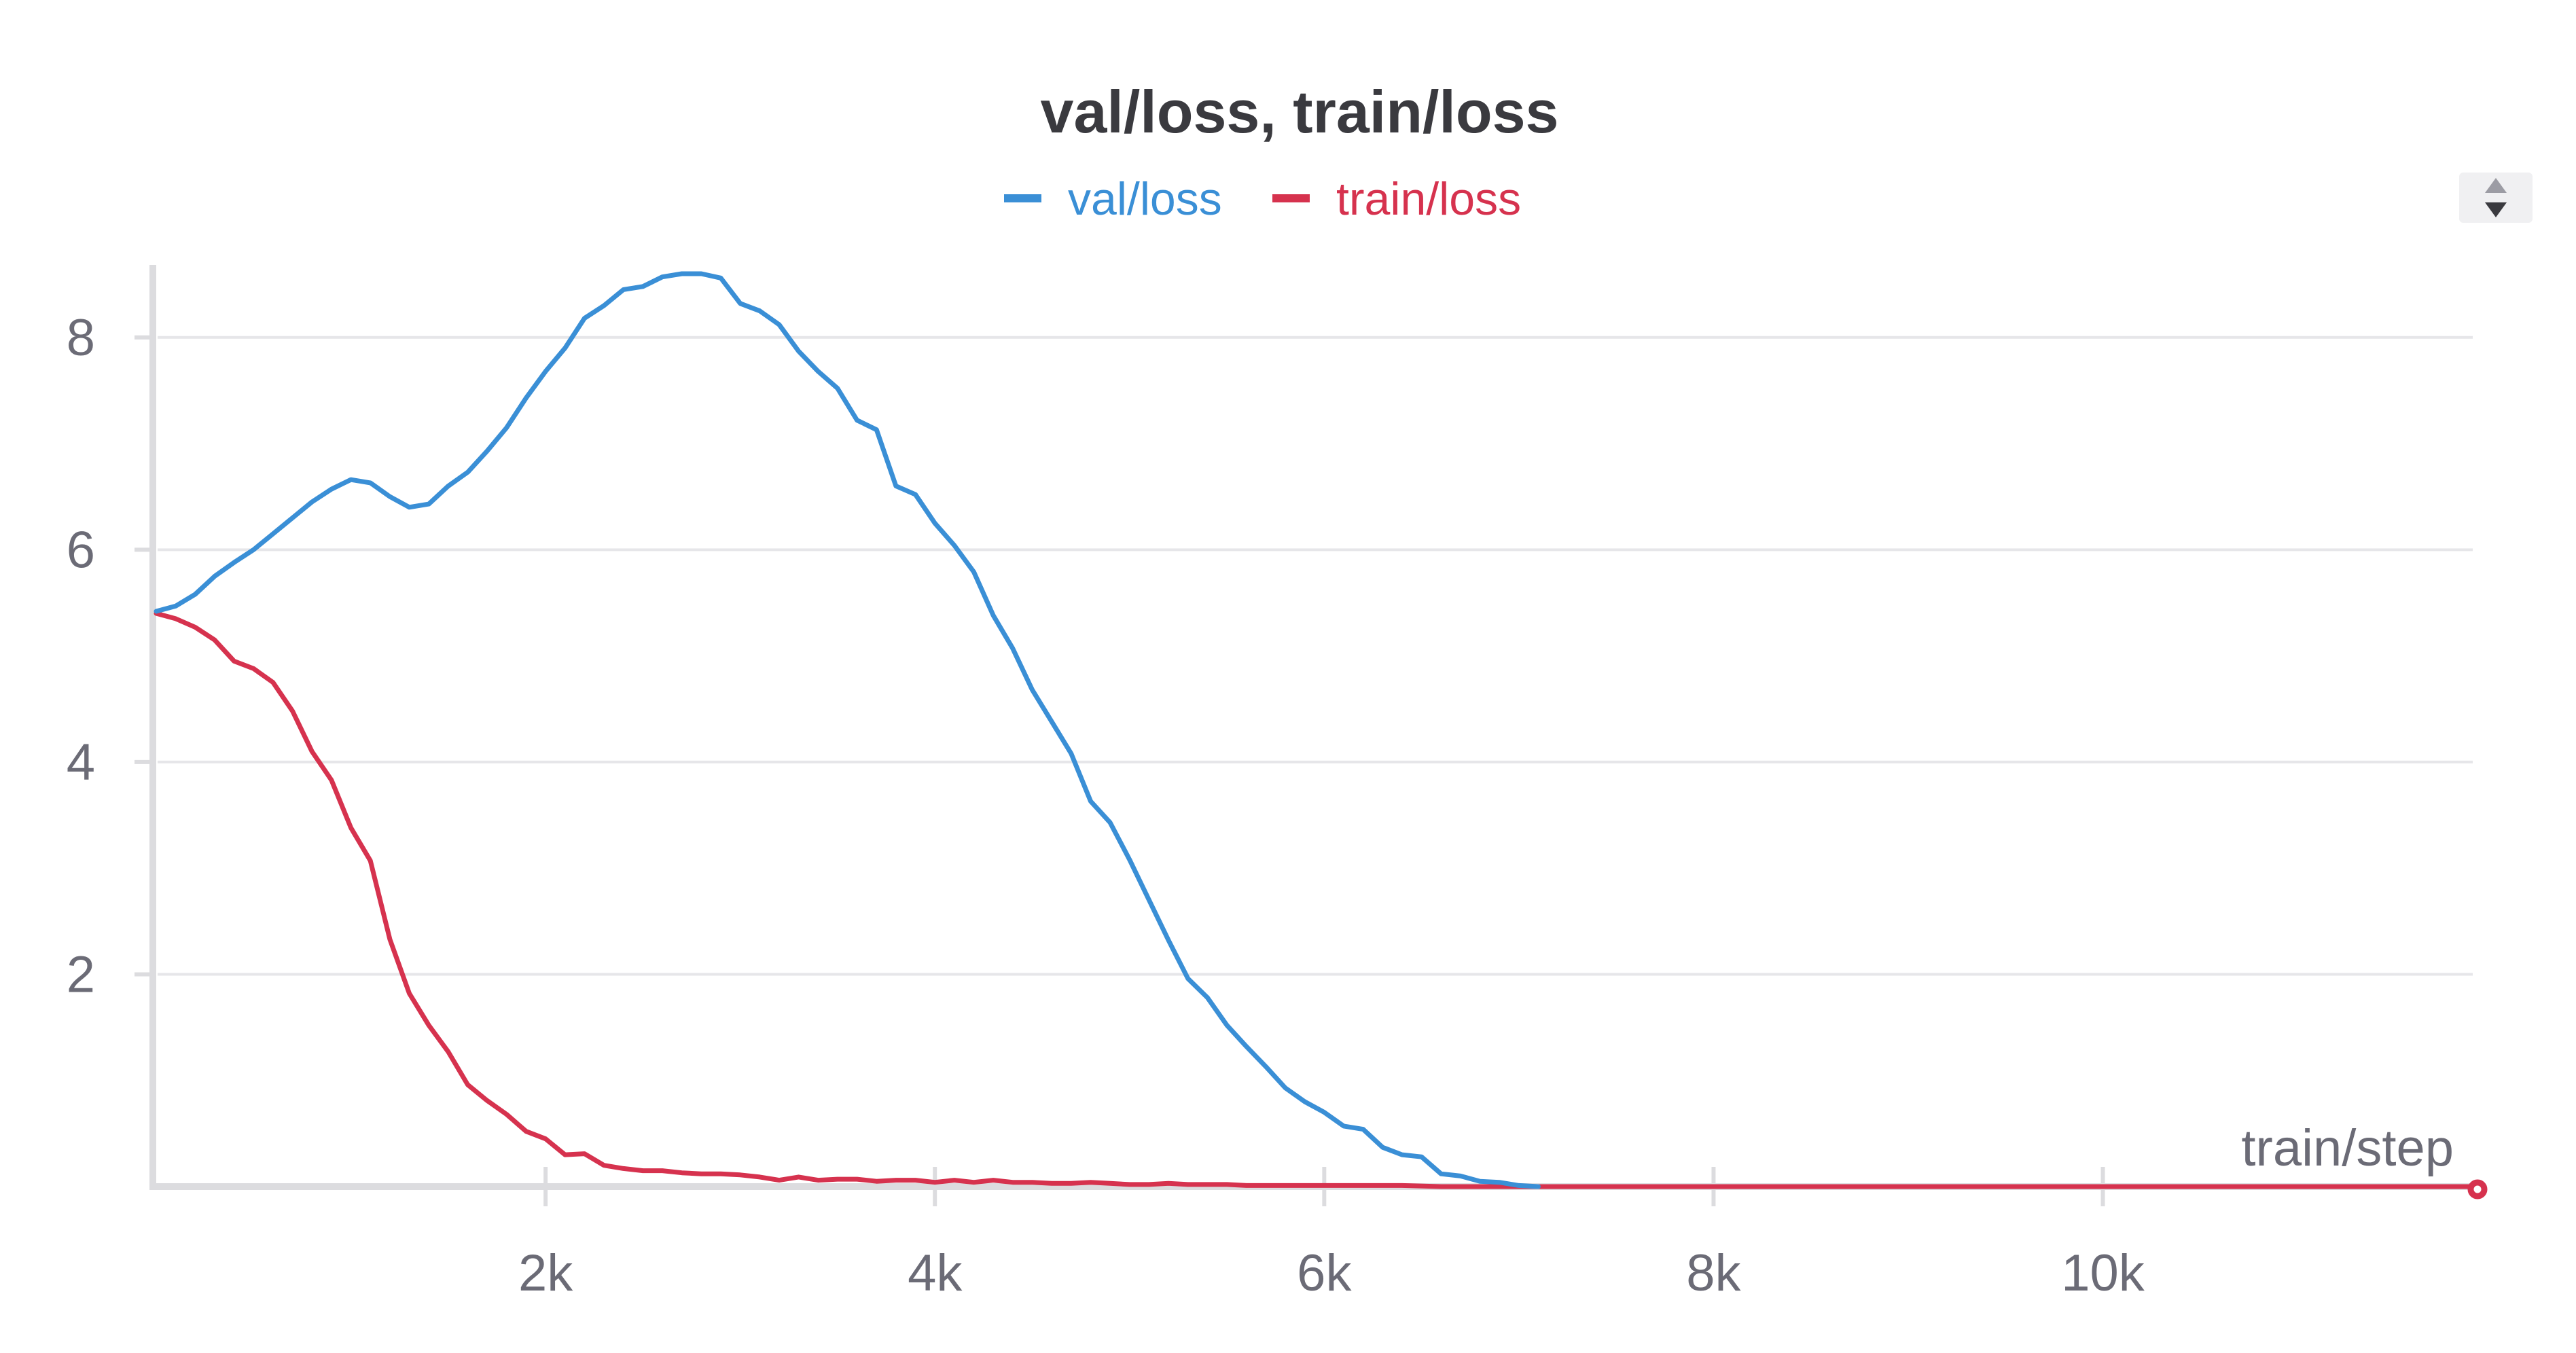 The image size is (2576, 1353). Describe the element at coordinates (2477, 1189) in the screenshot. I see `x-axis-end-marker` at that location.